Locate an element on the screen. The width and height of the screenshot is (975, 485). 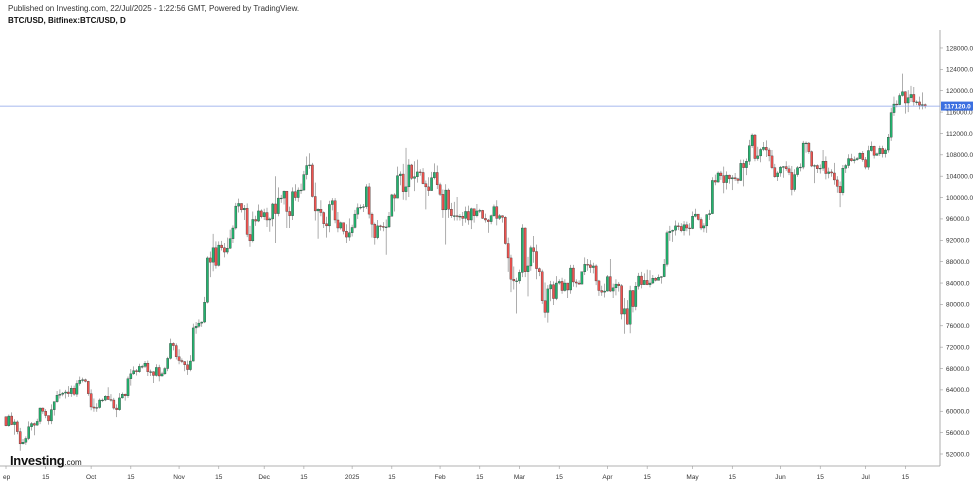
price-tick-label: 128000.0 is located at coordinates (959, 48).